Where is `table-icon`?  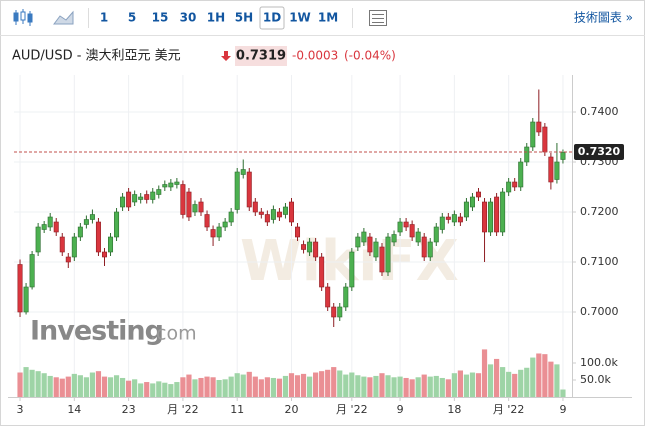 table-icon is located at coordinates (378, 18).